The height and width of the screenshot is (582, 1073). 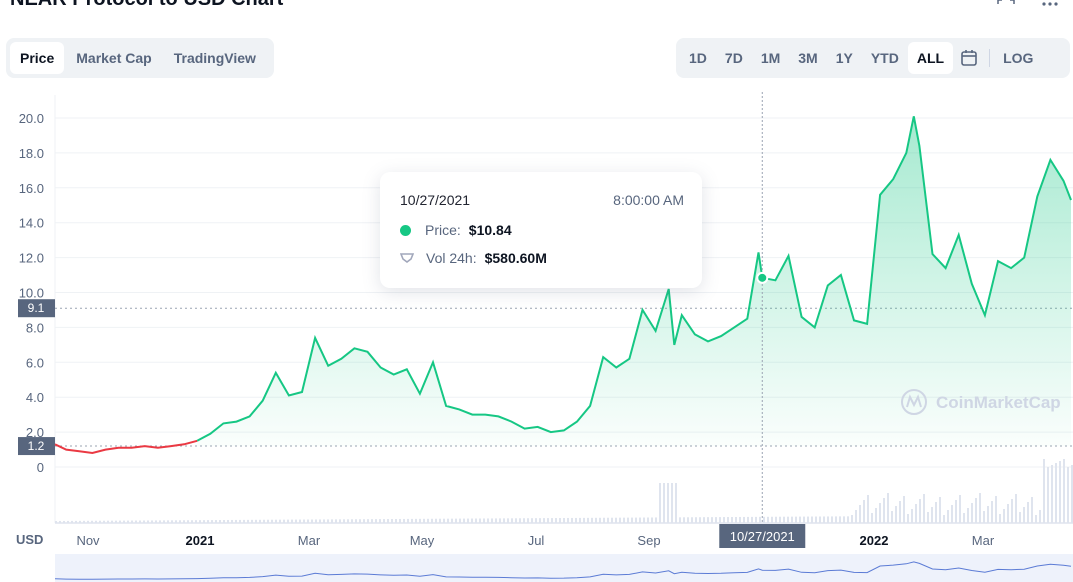 What do you see at coordinates (969, 58) in the screenshot?
I see `calendar-icon` at bounding box center [969, 58].